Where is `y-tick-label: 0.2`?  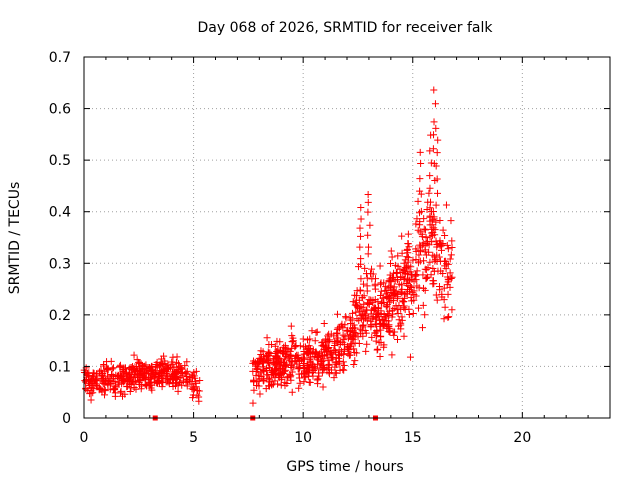 y-tick-label: 0.2 is located at coordinates (60, 316).